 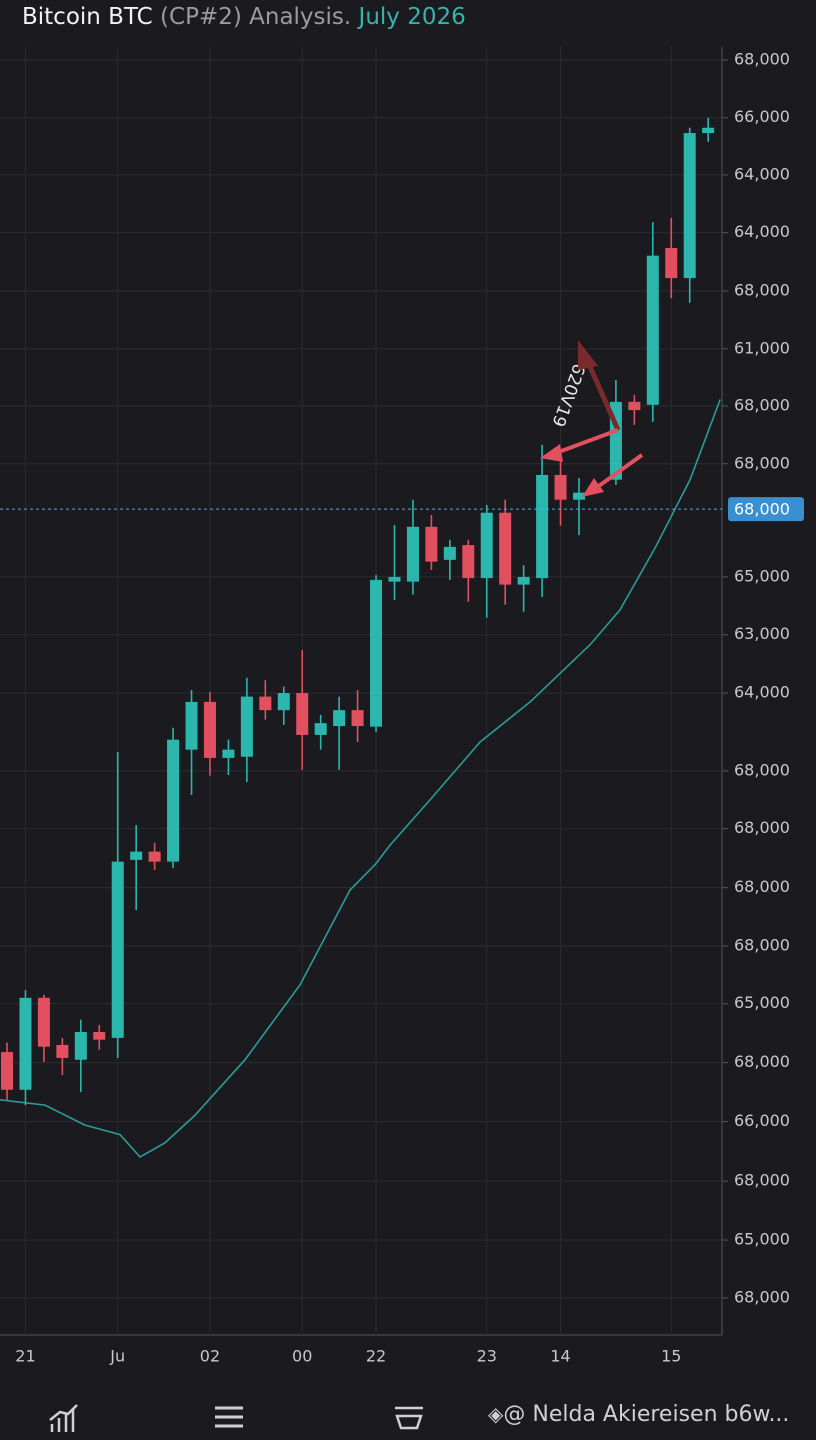 I want to click on x-tick-label: 23, so click(x=487, y=1356).